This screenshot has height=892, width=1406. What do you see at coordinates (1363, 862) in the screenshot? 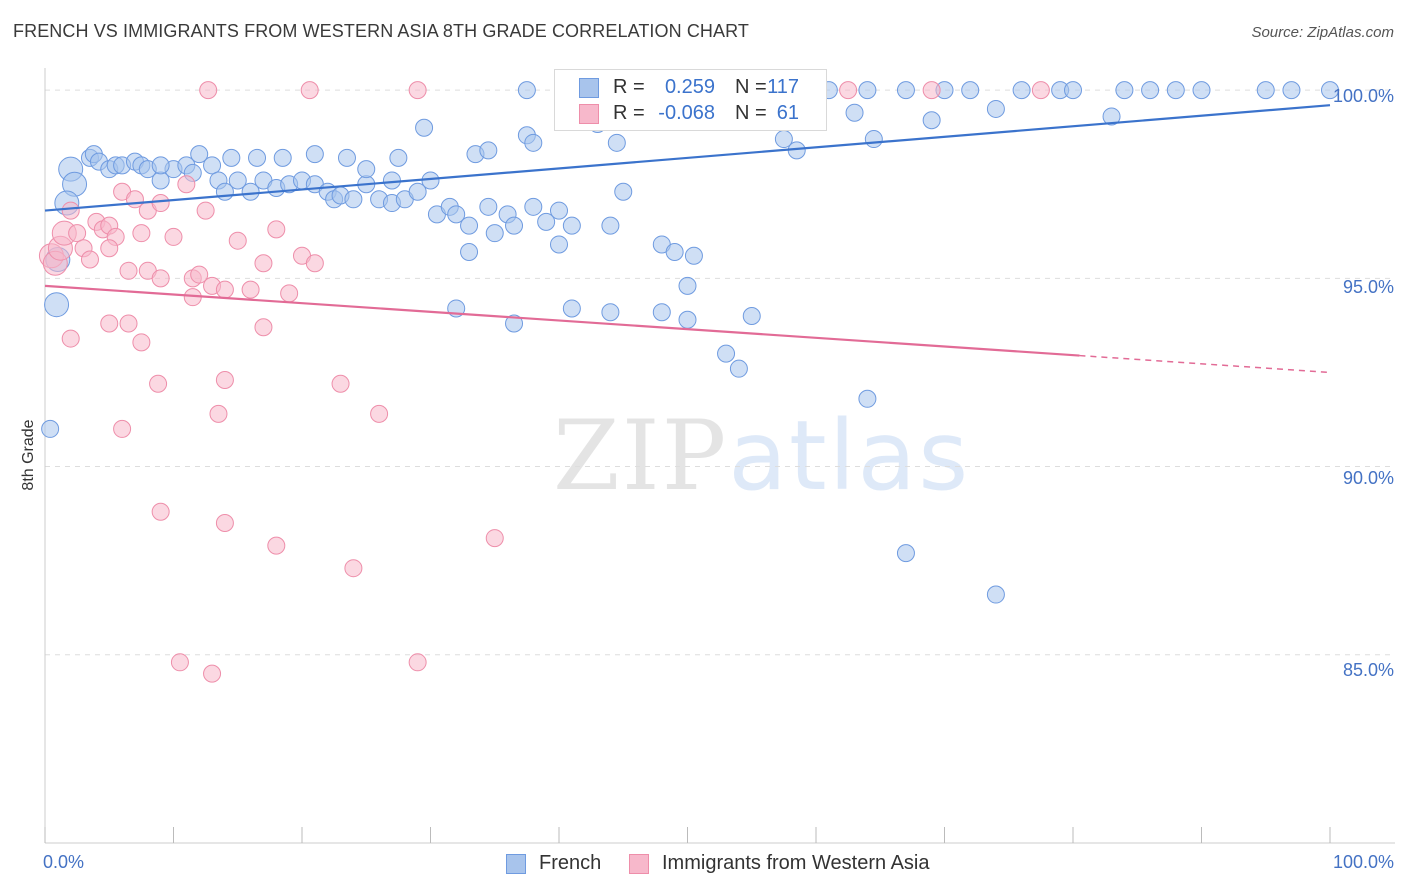
I see `x-tick-label-100: 100.0%` at bounding box center [1363, 862].